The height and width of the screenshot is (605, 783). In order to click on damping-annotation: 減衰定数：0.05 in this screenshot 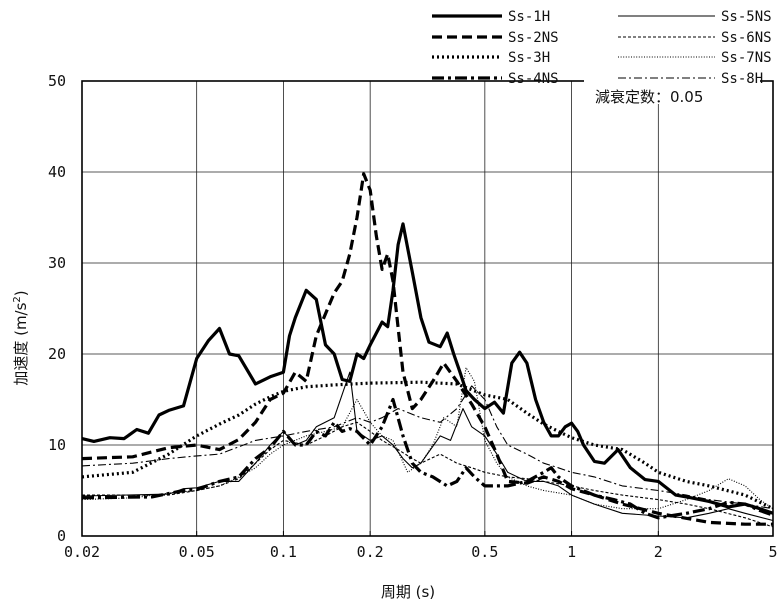, I will do `click(649, 97)`.